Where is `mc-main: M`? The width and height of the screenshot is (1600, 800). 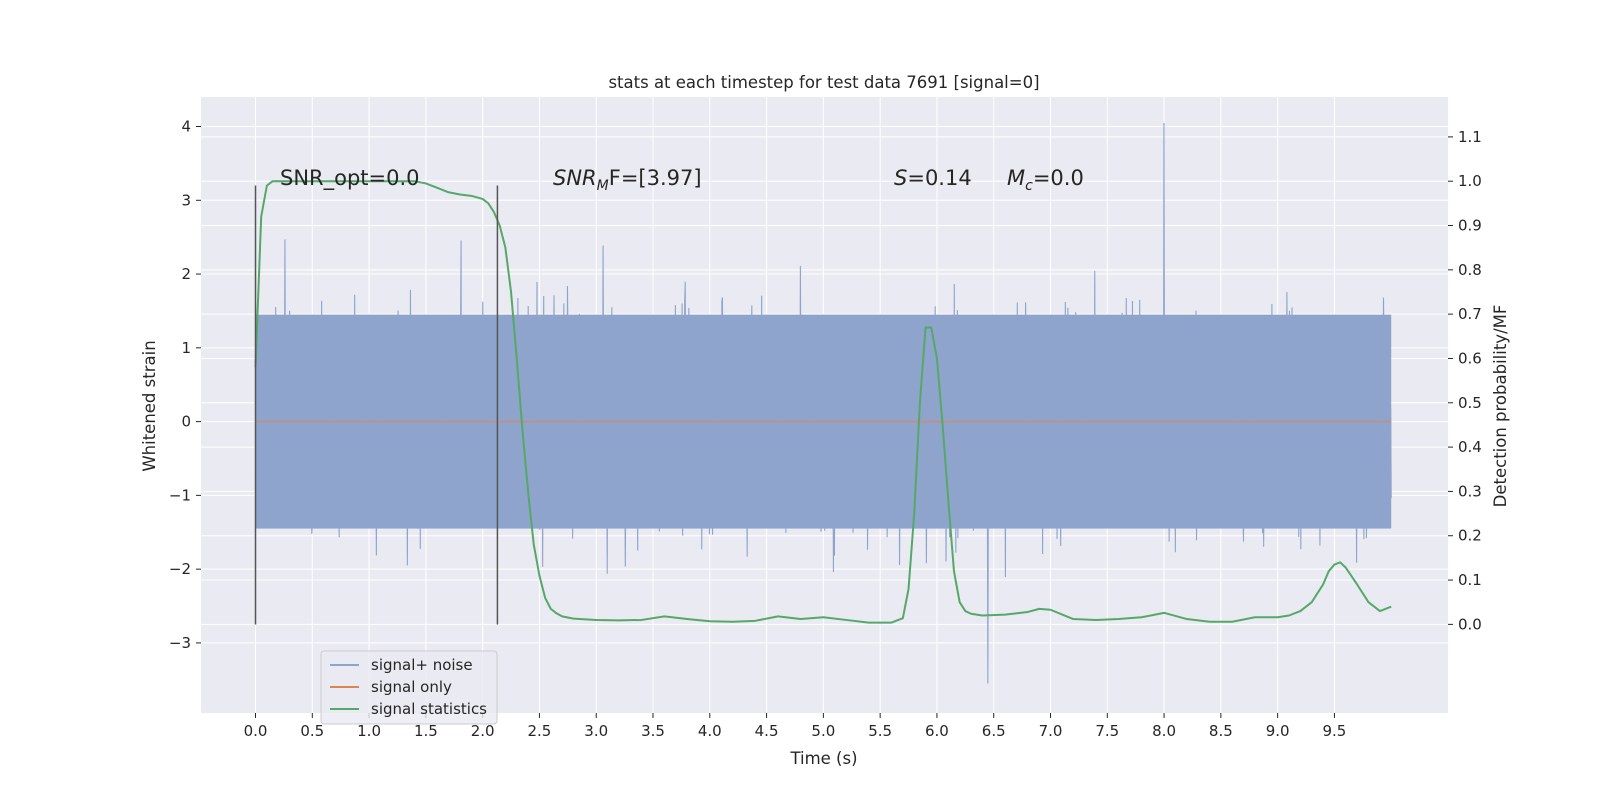 mc-main: M is located at coordinates (1016, 178).